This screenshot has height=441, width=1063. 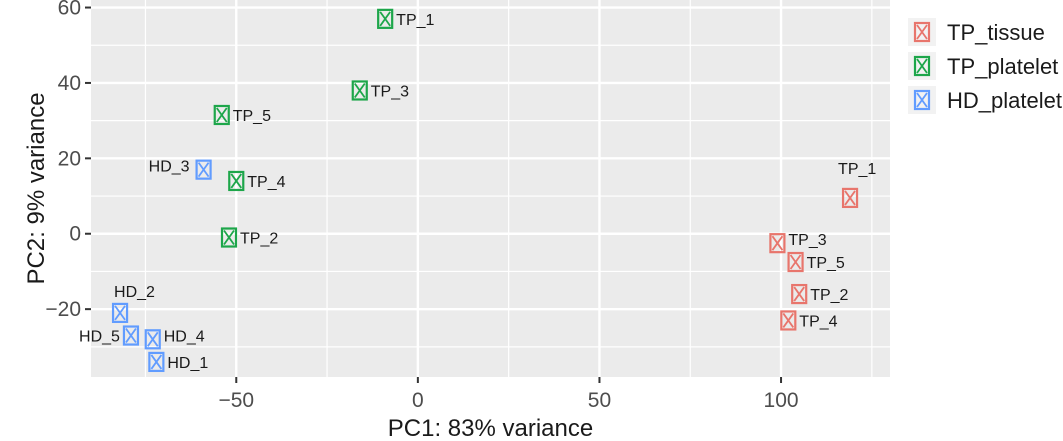 What do you see at coordinates (996, 32) in the screenshot?
I see `legend-label: TP_tissue` at bounding box center [996, 32].